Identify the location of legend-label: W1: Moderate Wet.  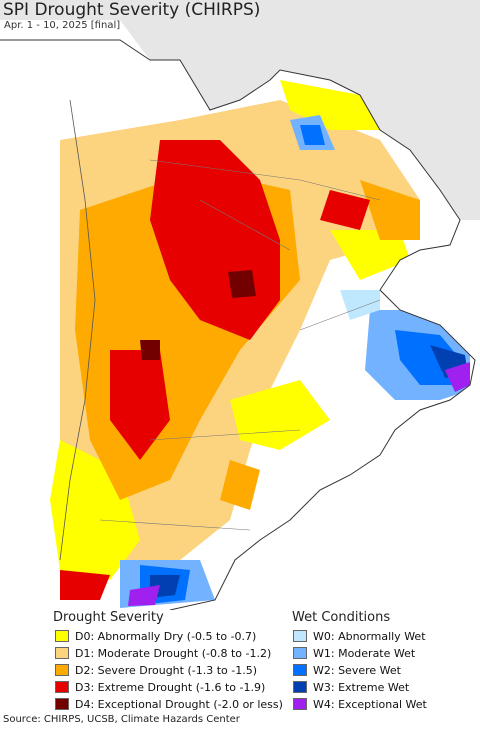
(364, 653).